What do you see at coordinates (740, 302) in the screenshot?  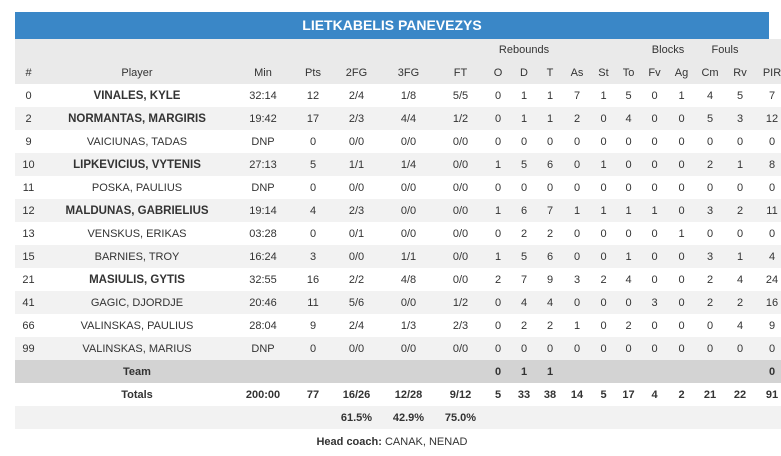 I see `stat-rv: 2` at bounding box center [740, 302].